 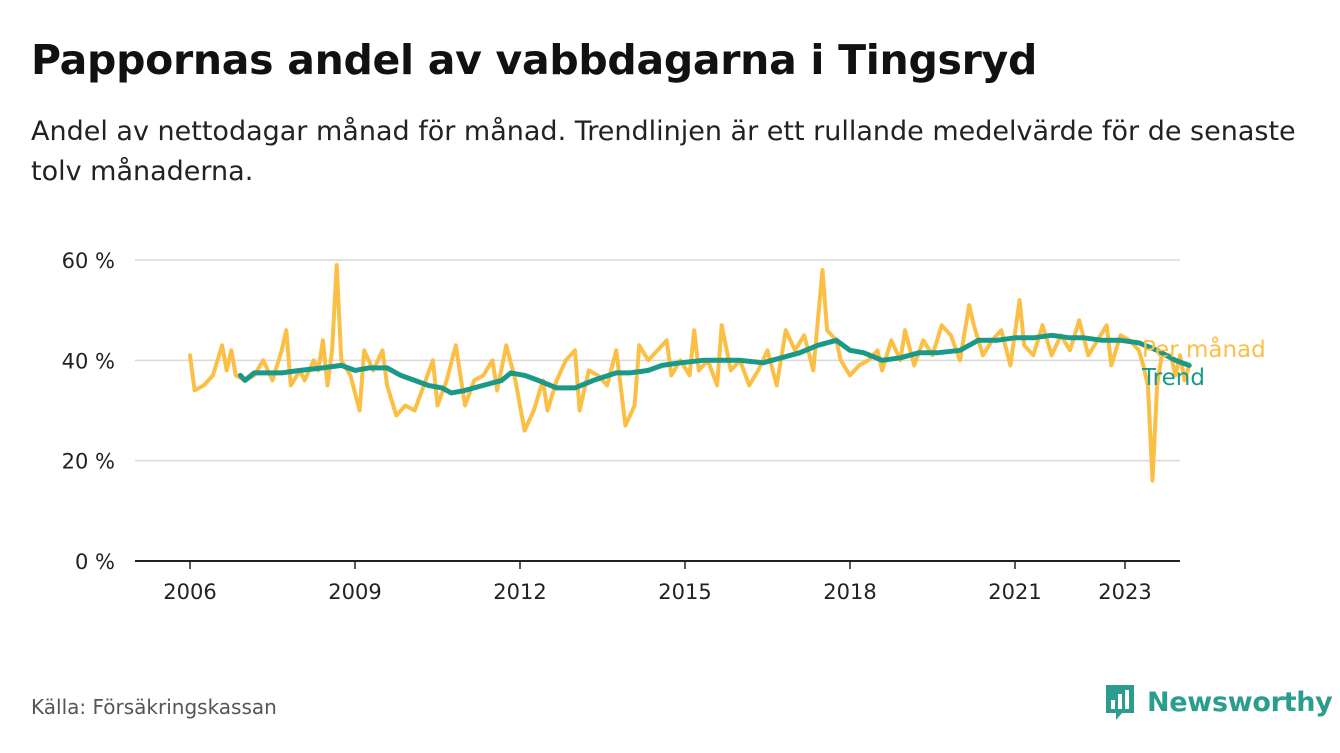 I want to click on x-tick-label: 2015, so click(x=684, y=592).